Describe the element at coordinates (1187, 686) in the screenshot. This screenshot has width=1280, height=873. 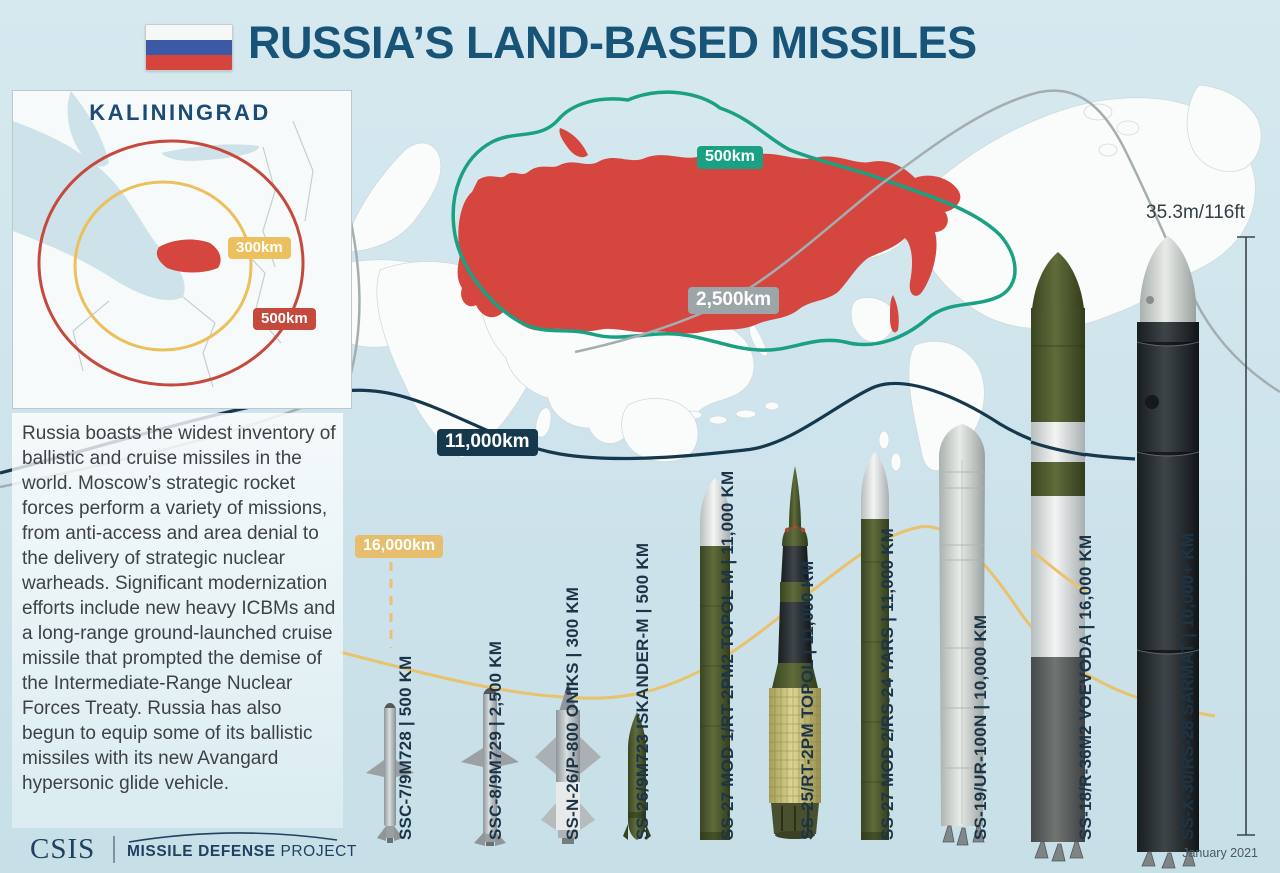
I see `missile-label-sarmat: SS-X-30/RS-28 SARMAT | 10,000+ KM` at that location.